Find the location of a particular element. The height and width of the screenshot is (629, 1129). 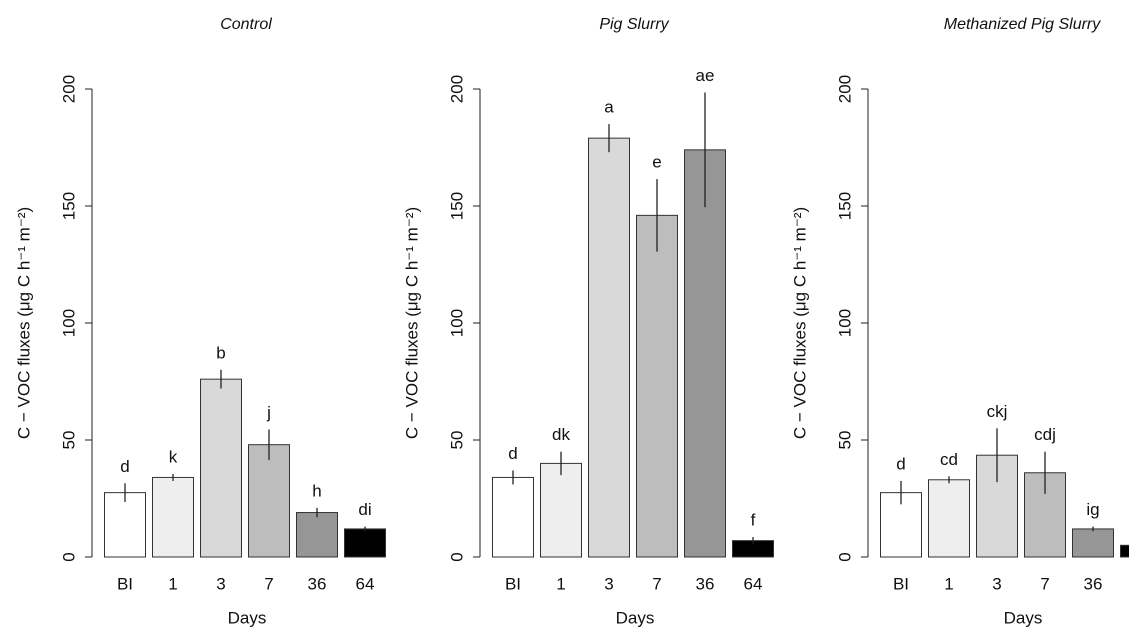

significance-letter: j is located at coordinates (268, 412).